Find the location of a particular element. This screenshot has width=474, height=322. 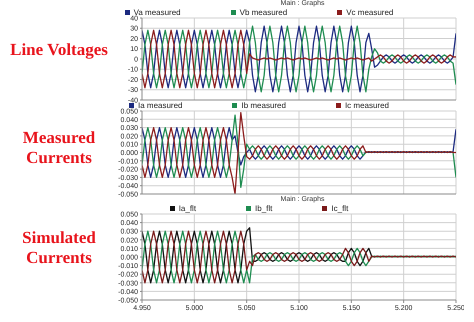

legend-label: Ib_flt is located at coordinates (263, 208).